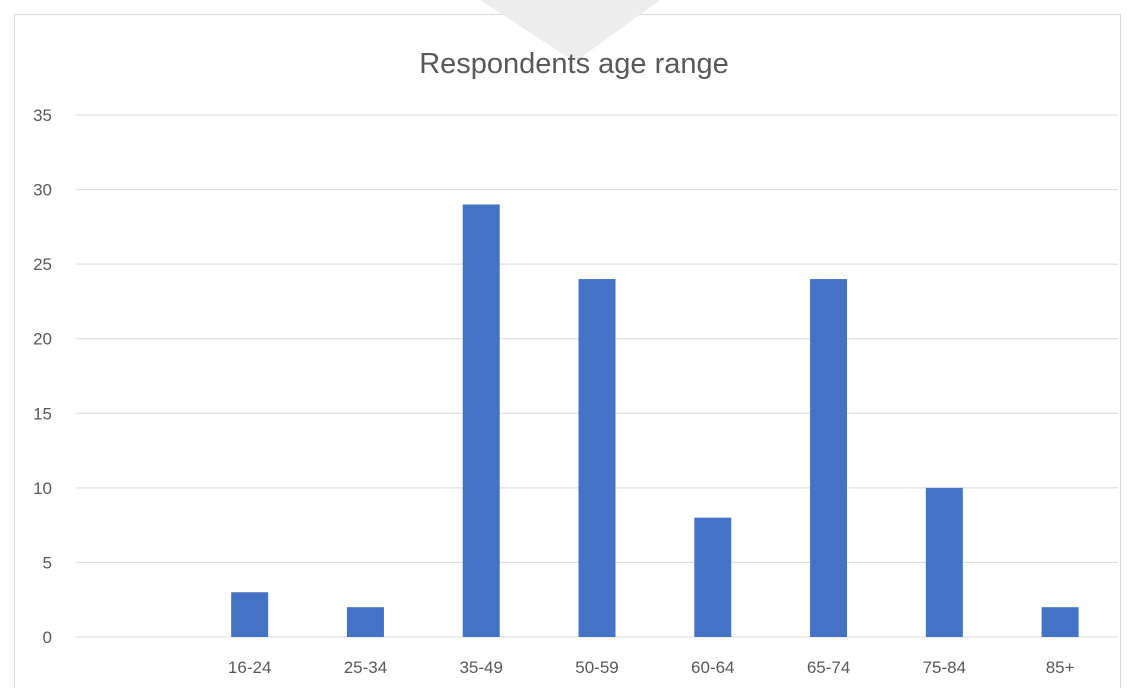  I want to click on y-tick-label: 35, so click(42, 115).